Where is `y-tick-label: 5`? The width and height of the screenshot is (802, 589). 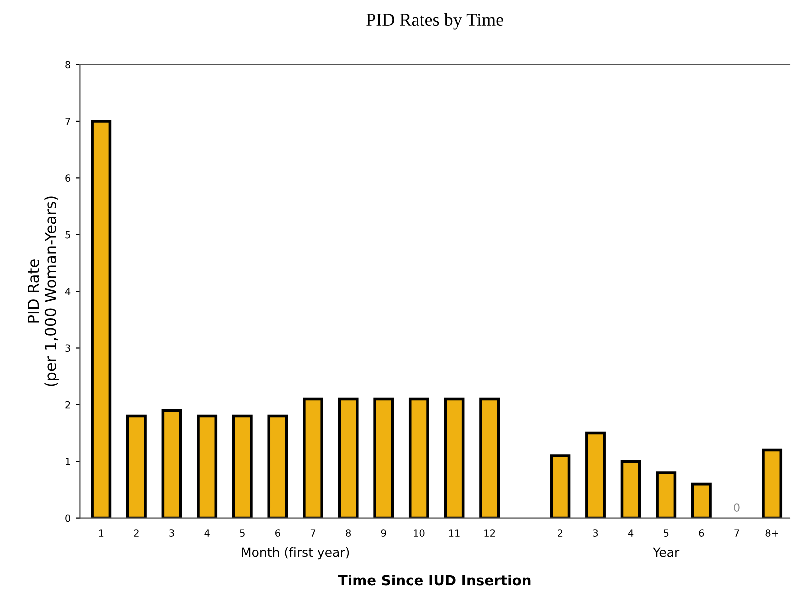 y-tick-label: 5 is located at coordinates (68, 235).